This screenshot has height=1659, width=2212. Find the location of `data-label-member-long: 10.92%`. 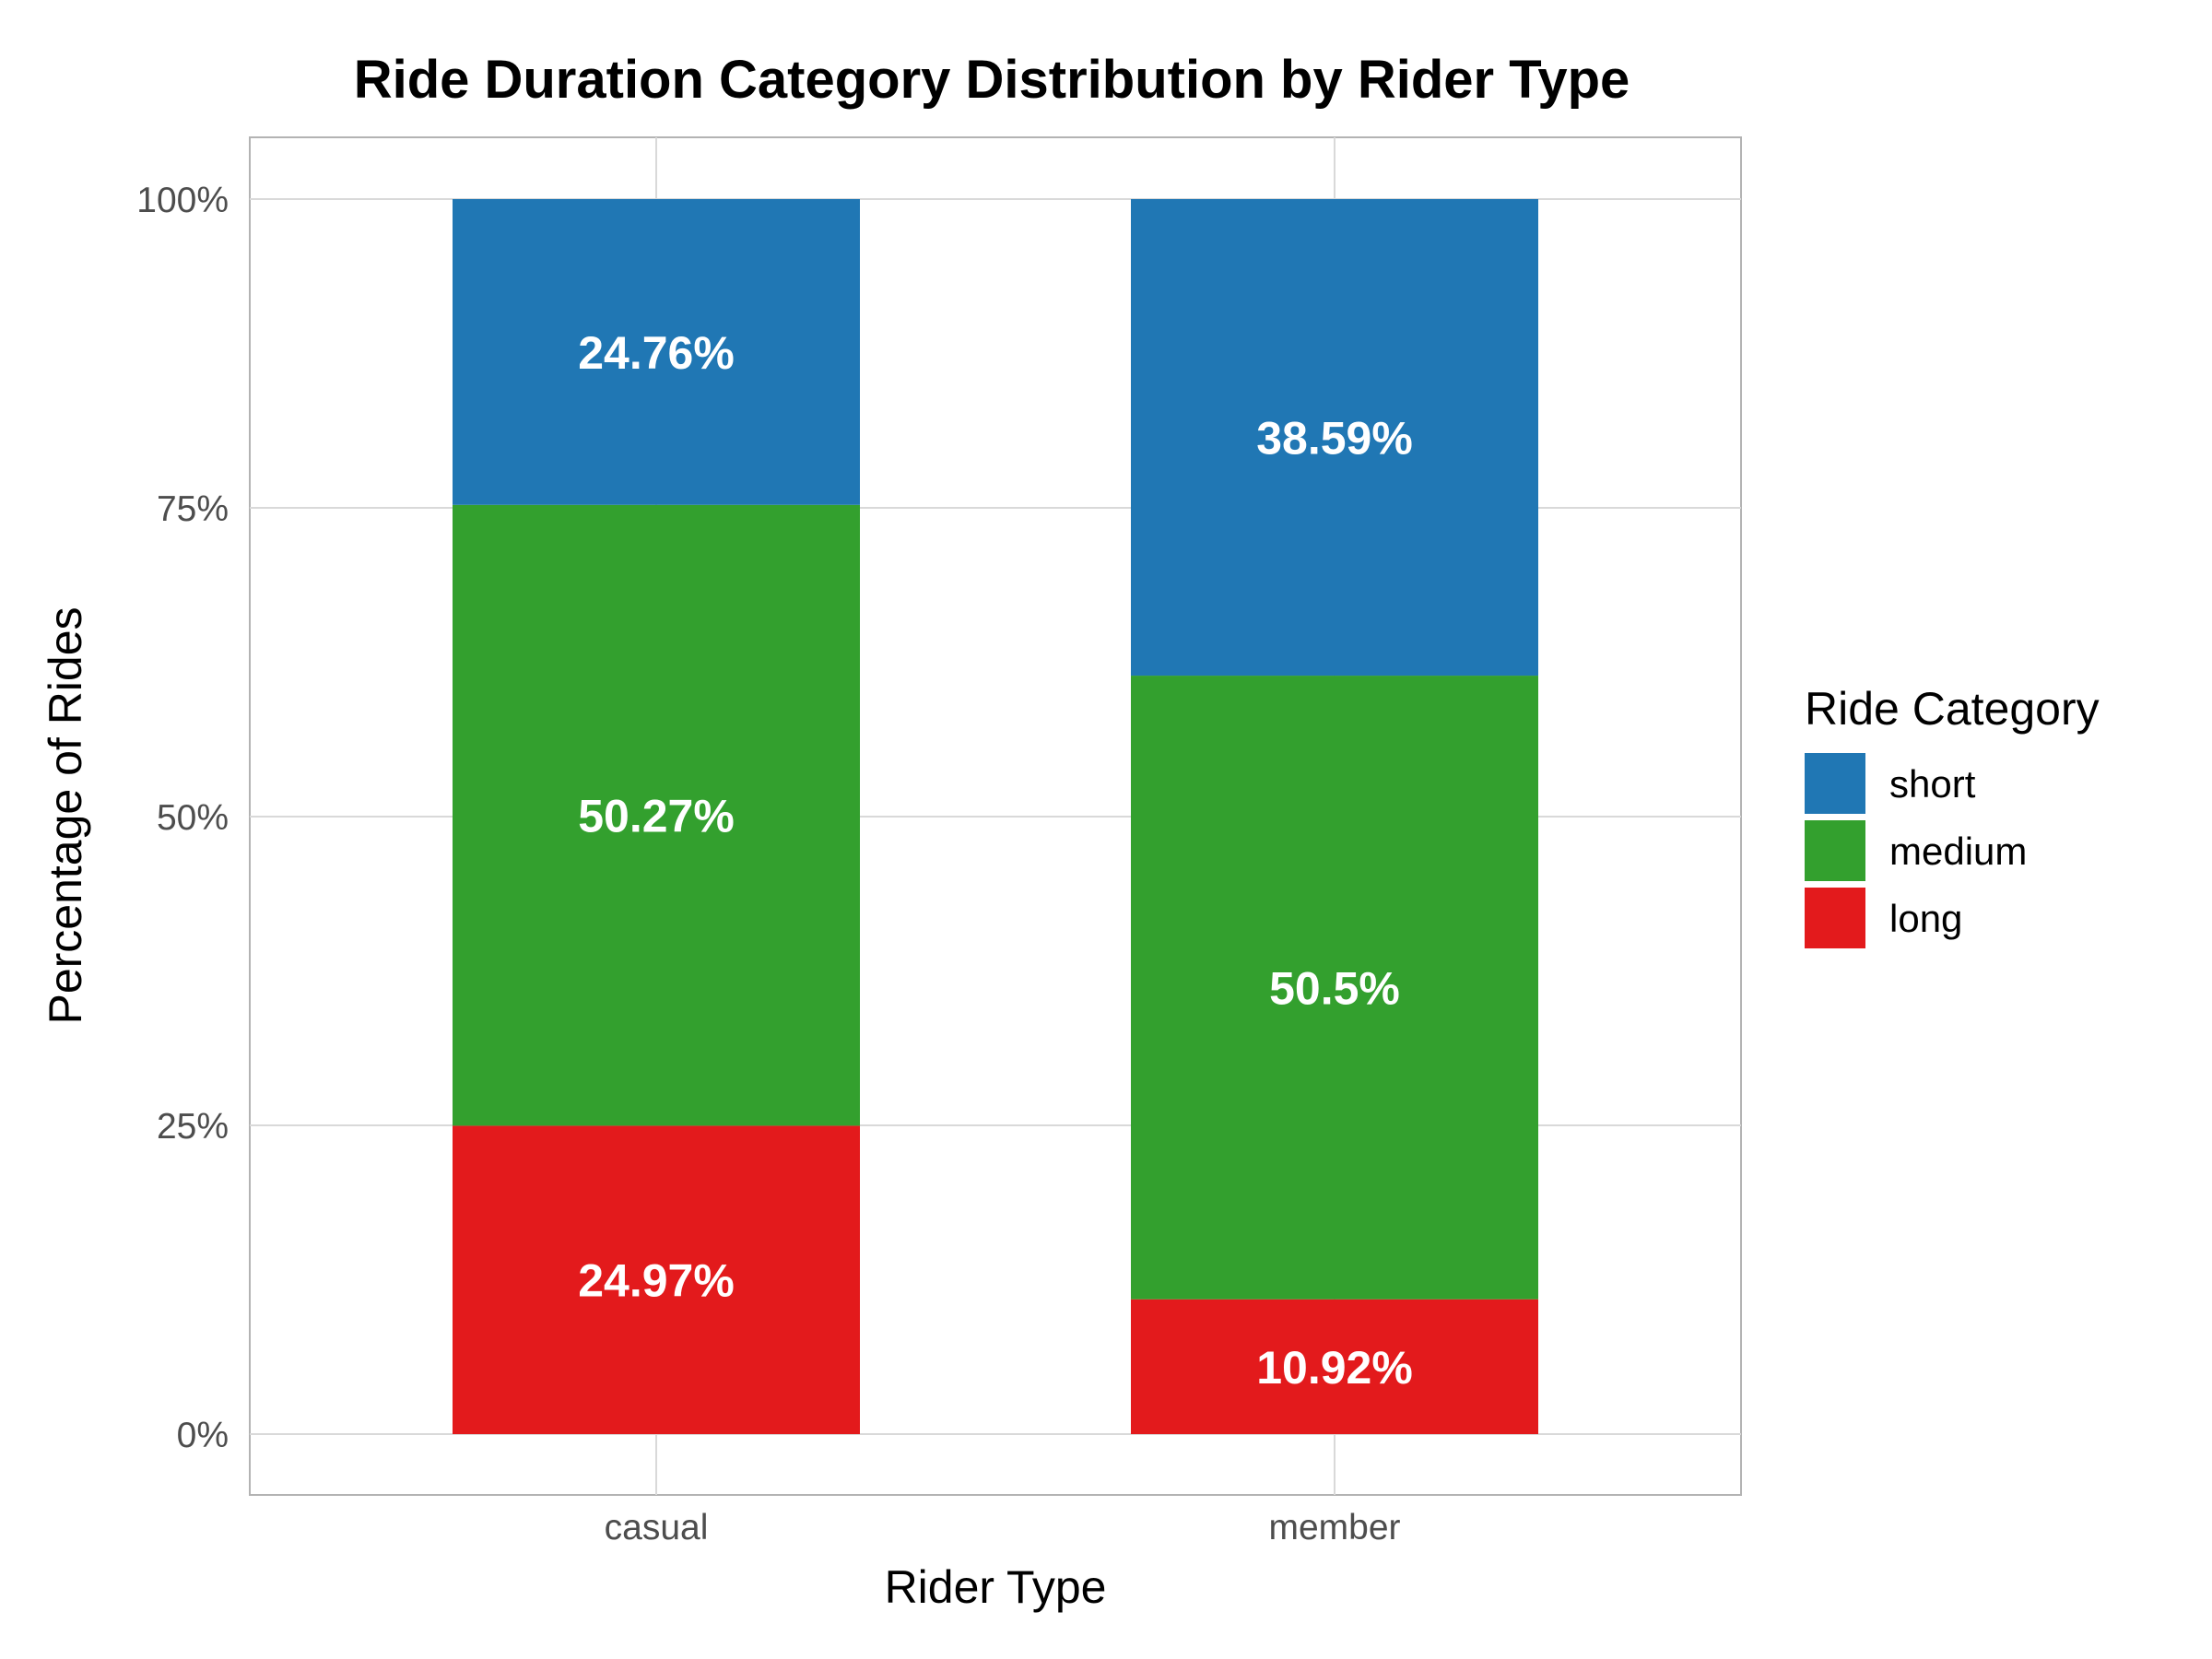

data-label-member-long: 10.92% is located at coordinates (1334, 1368).